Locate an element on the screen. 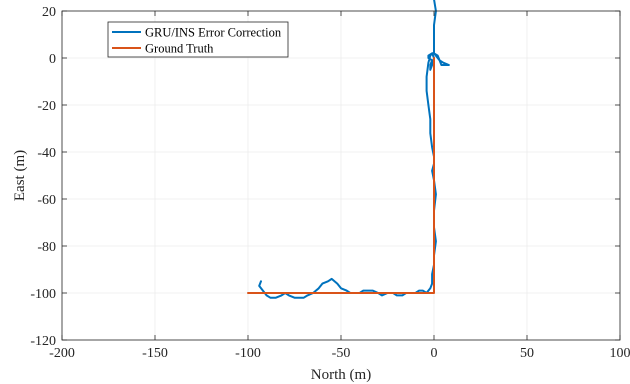 The height and width of the screenshot is (384, 630). y-tick-labels: 20 0 -20 -40 -60 -80 -100 -120 is located at coordinates (43, 177).